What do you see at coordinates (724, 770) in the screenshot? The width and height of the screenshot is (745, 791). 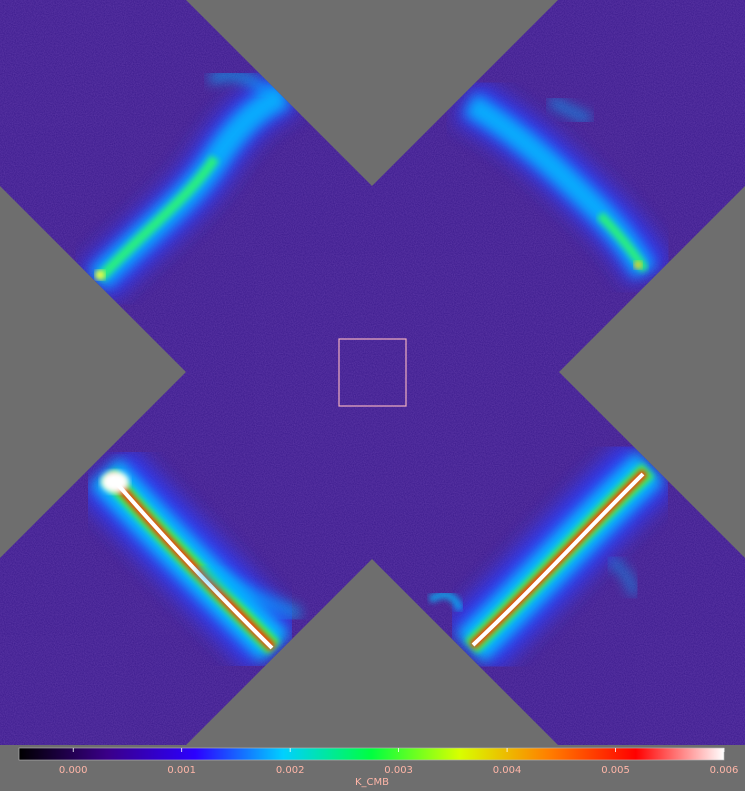 I see `colorbar-tick-label: 0.006` at bounding box center [724, 770].